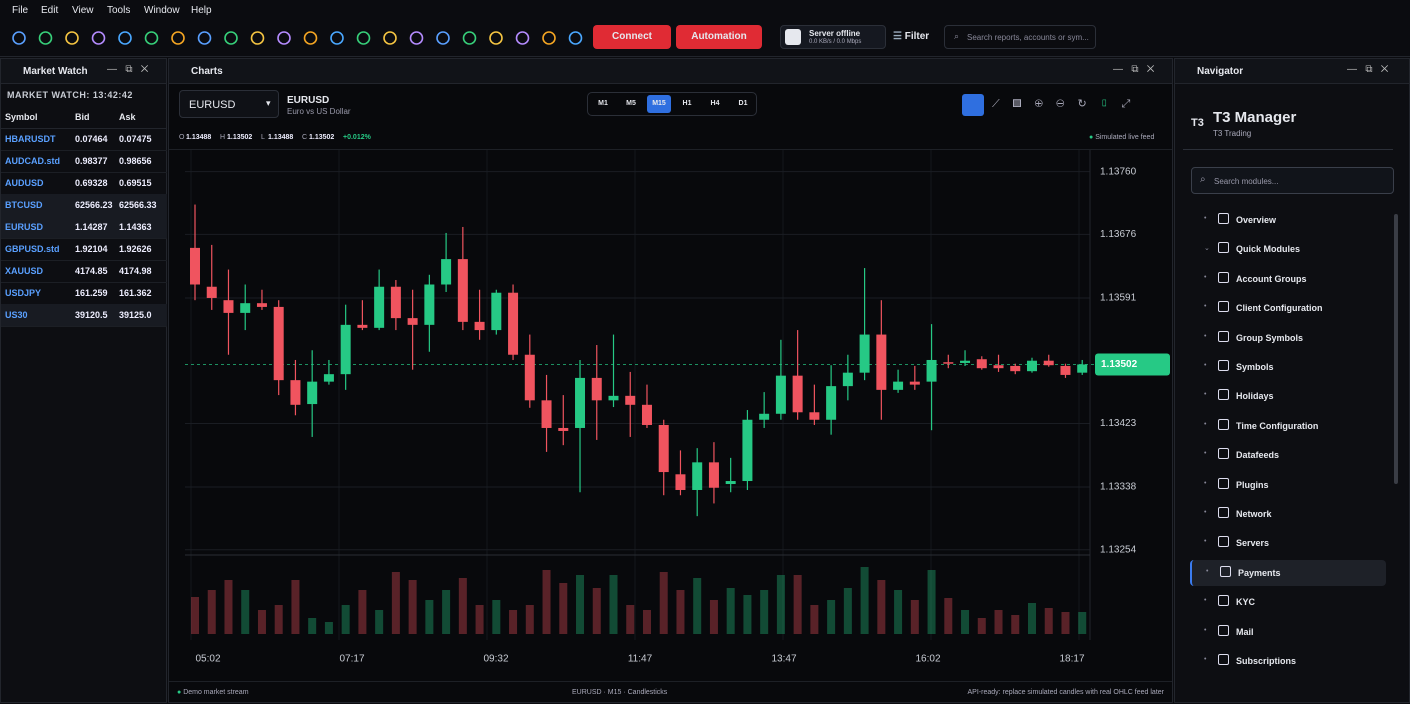 This screenshot has height=704, width=1410. Describe the element at coordinates (603, 104) in the screenshot. I see `timeframe-button: M1` at that location.